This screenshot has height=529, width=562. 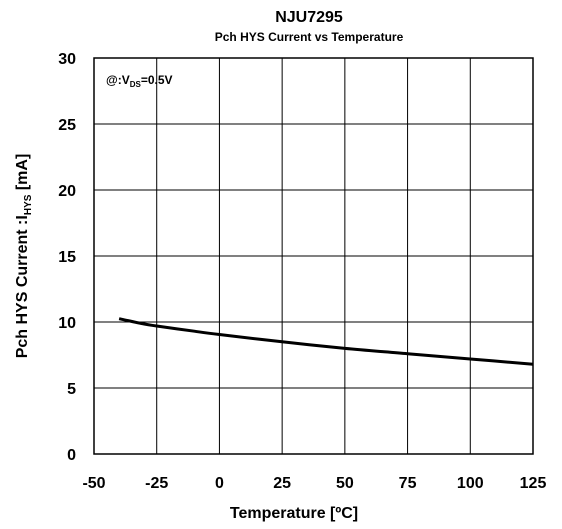 I want to click on x-tick-label: 50, so click(x=345, y=483).